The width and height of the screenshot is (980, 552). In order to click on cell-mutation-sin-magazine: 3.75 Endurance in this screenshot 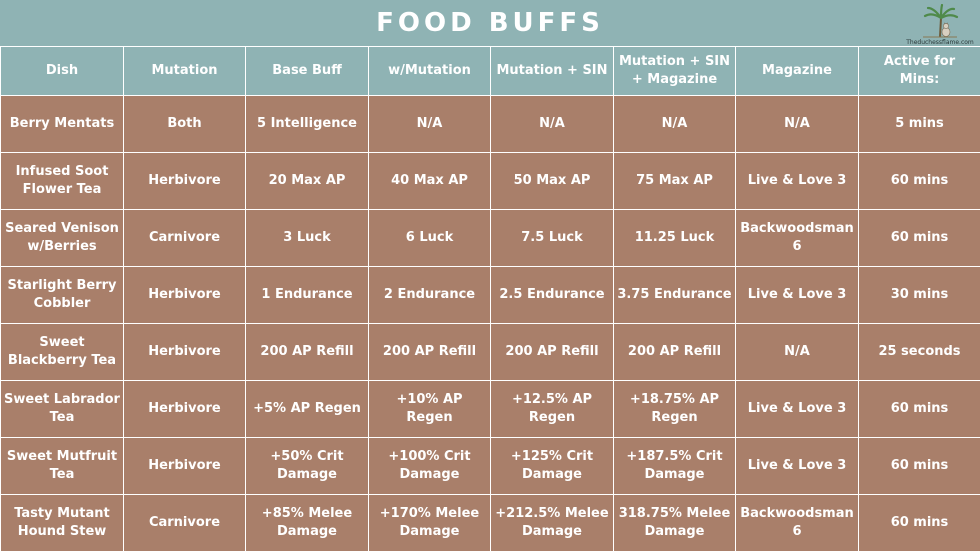, I will do `click(675, 295)`.